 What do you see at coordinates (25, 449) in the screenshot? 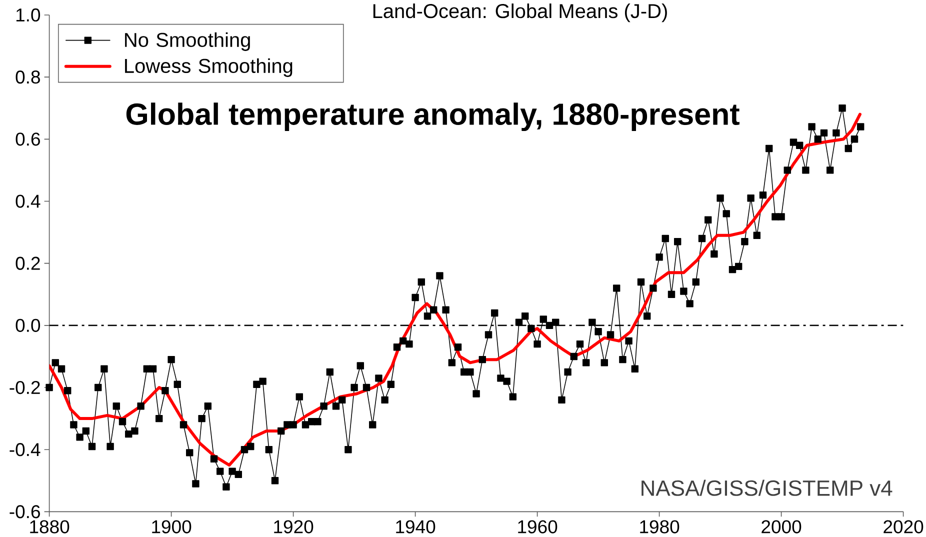
I see `y-tick-label: -0.4` at bounding box center [25, 449].